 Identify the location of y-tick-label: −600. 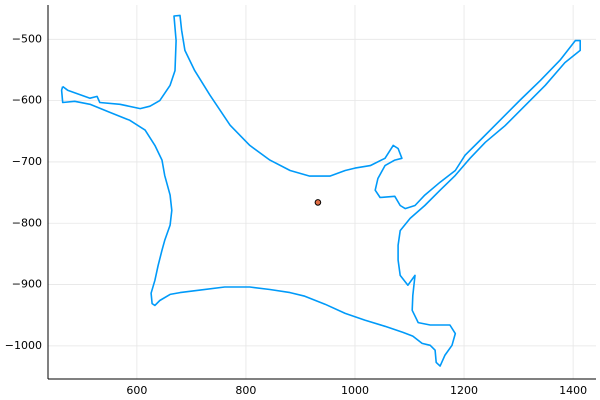
(27, 100).